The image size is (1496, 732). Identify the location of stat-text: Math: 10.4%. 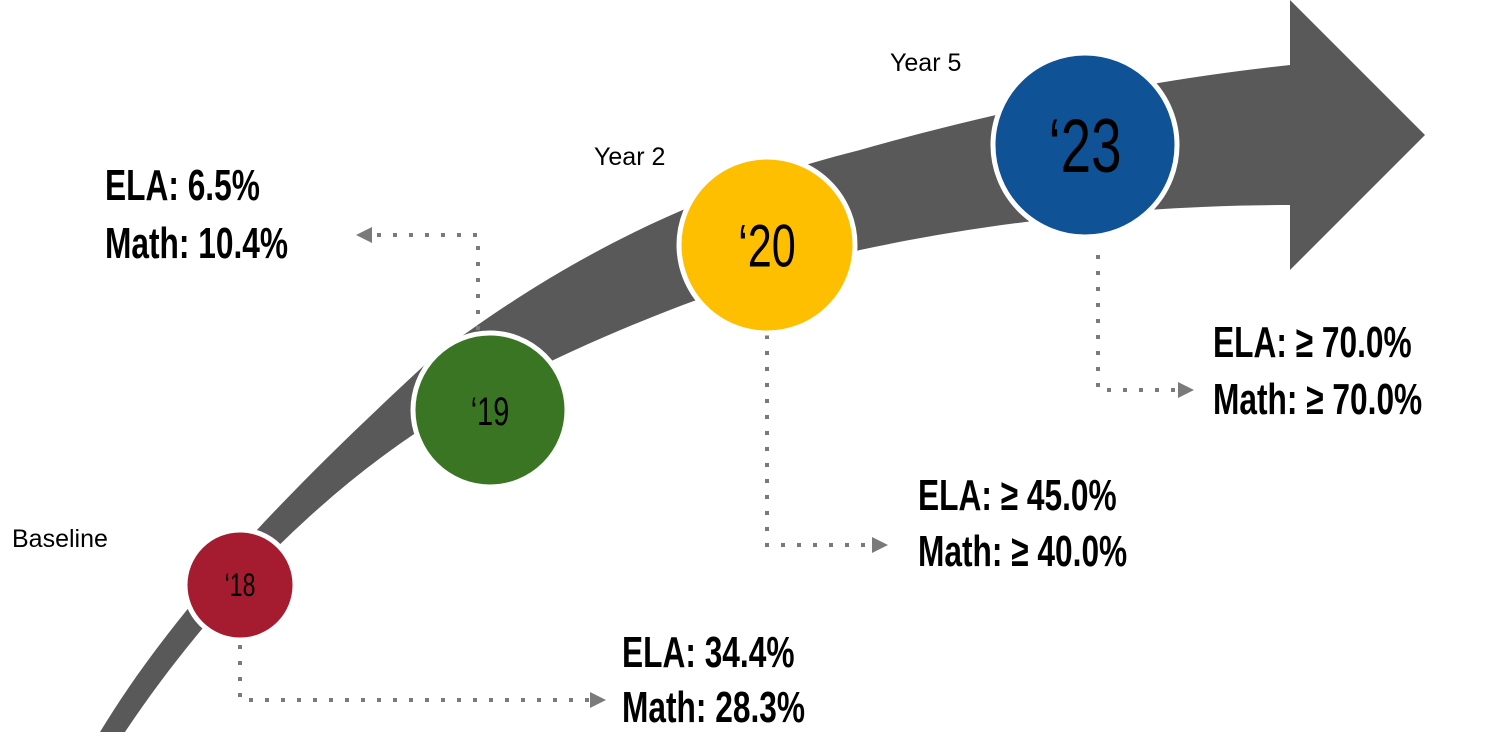
(196, 243).